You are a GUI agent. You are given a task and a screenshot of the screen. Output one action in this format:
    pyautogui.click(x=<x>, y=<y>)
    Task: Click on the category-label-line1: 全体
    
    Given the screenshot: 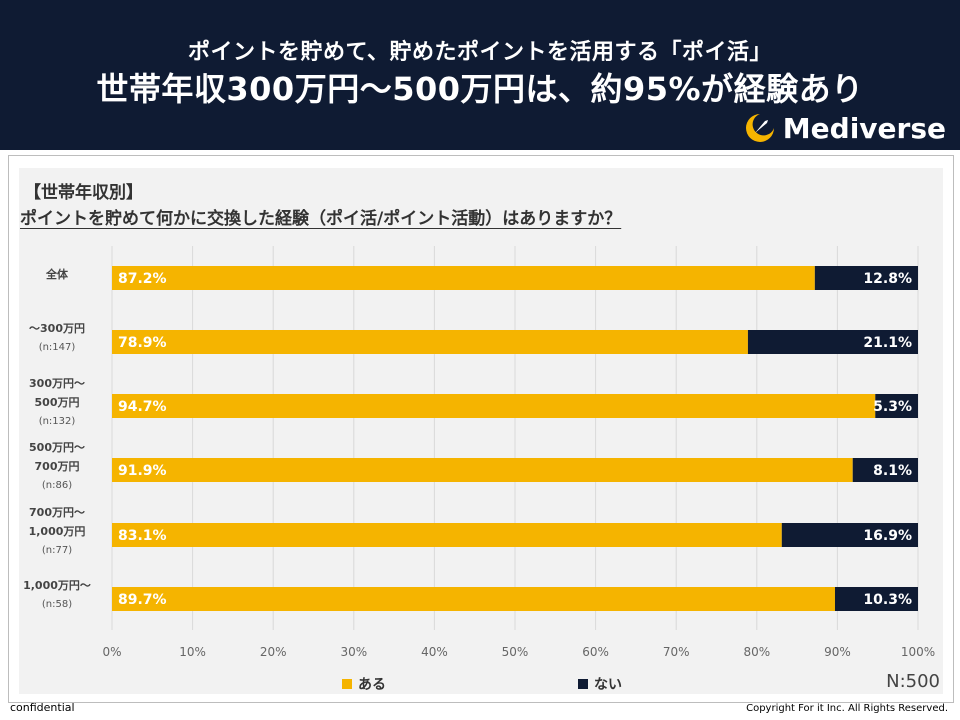 What is the action you would take?
    pyautogui.click(x=57, y=274)
    